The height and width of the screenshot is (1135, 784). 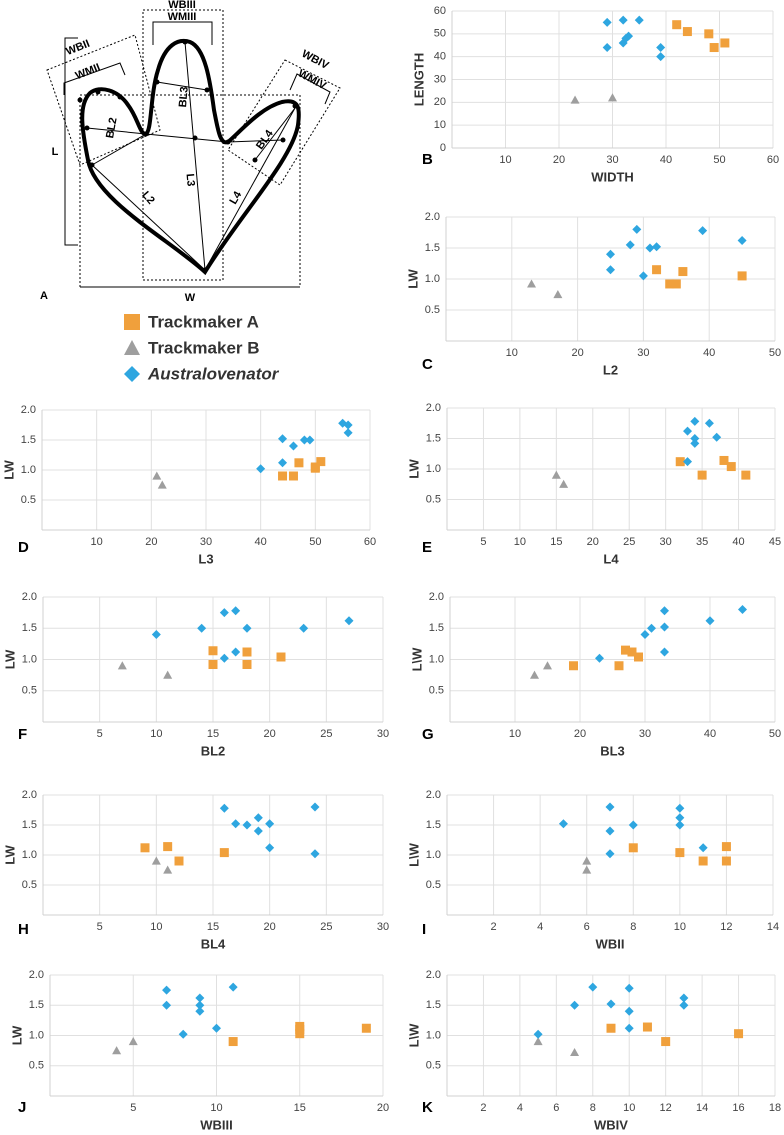 I want to click on panel-letter: B, so click(x=427, y=159).